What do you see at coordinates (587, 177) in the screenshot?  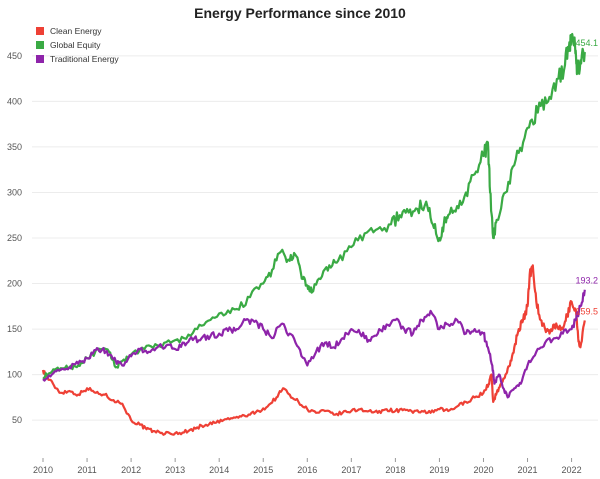 I see `end-value-labels: 159.5 454.1 193.2` at bounding box center [587, 177].